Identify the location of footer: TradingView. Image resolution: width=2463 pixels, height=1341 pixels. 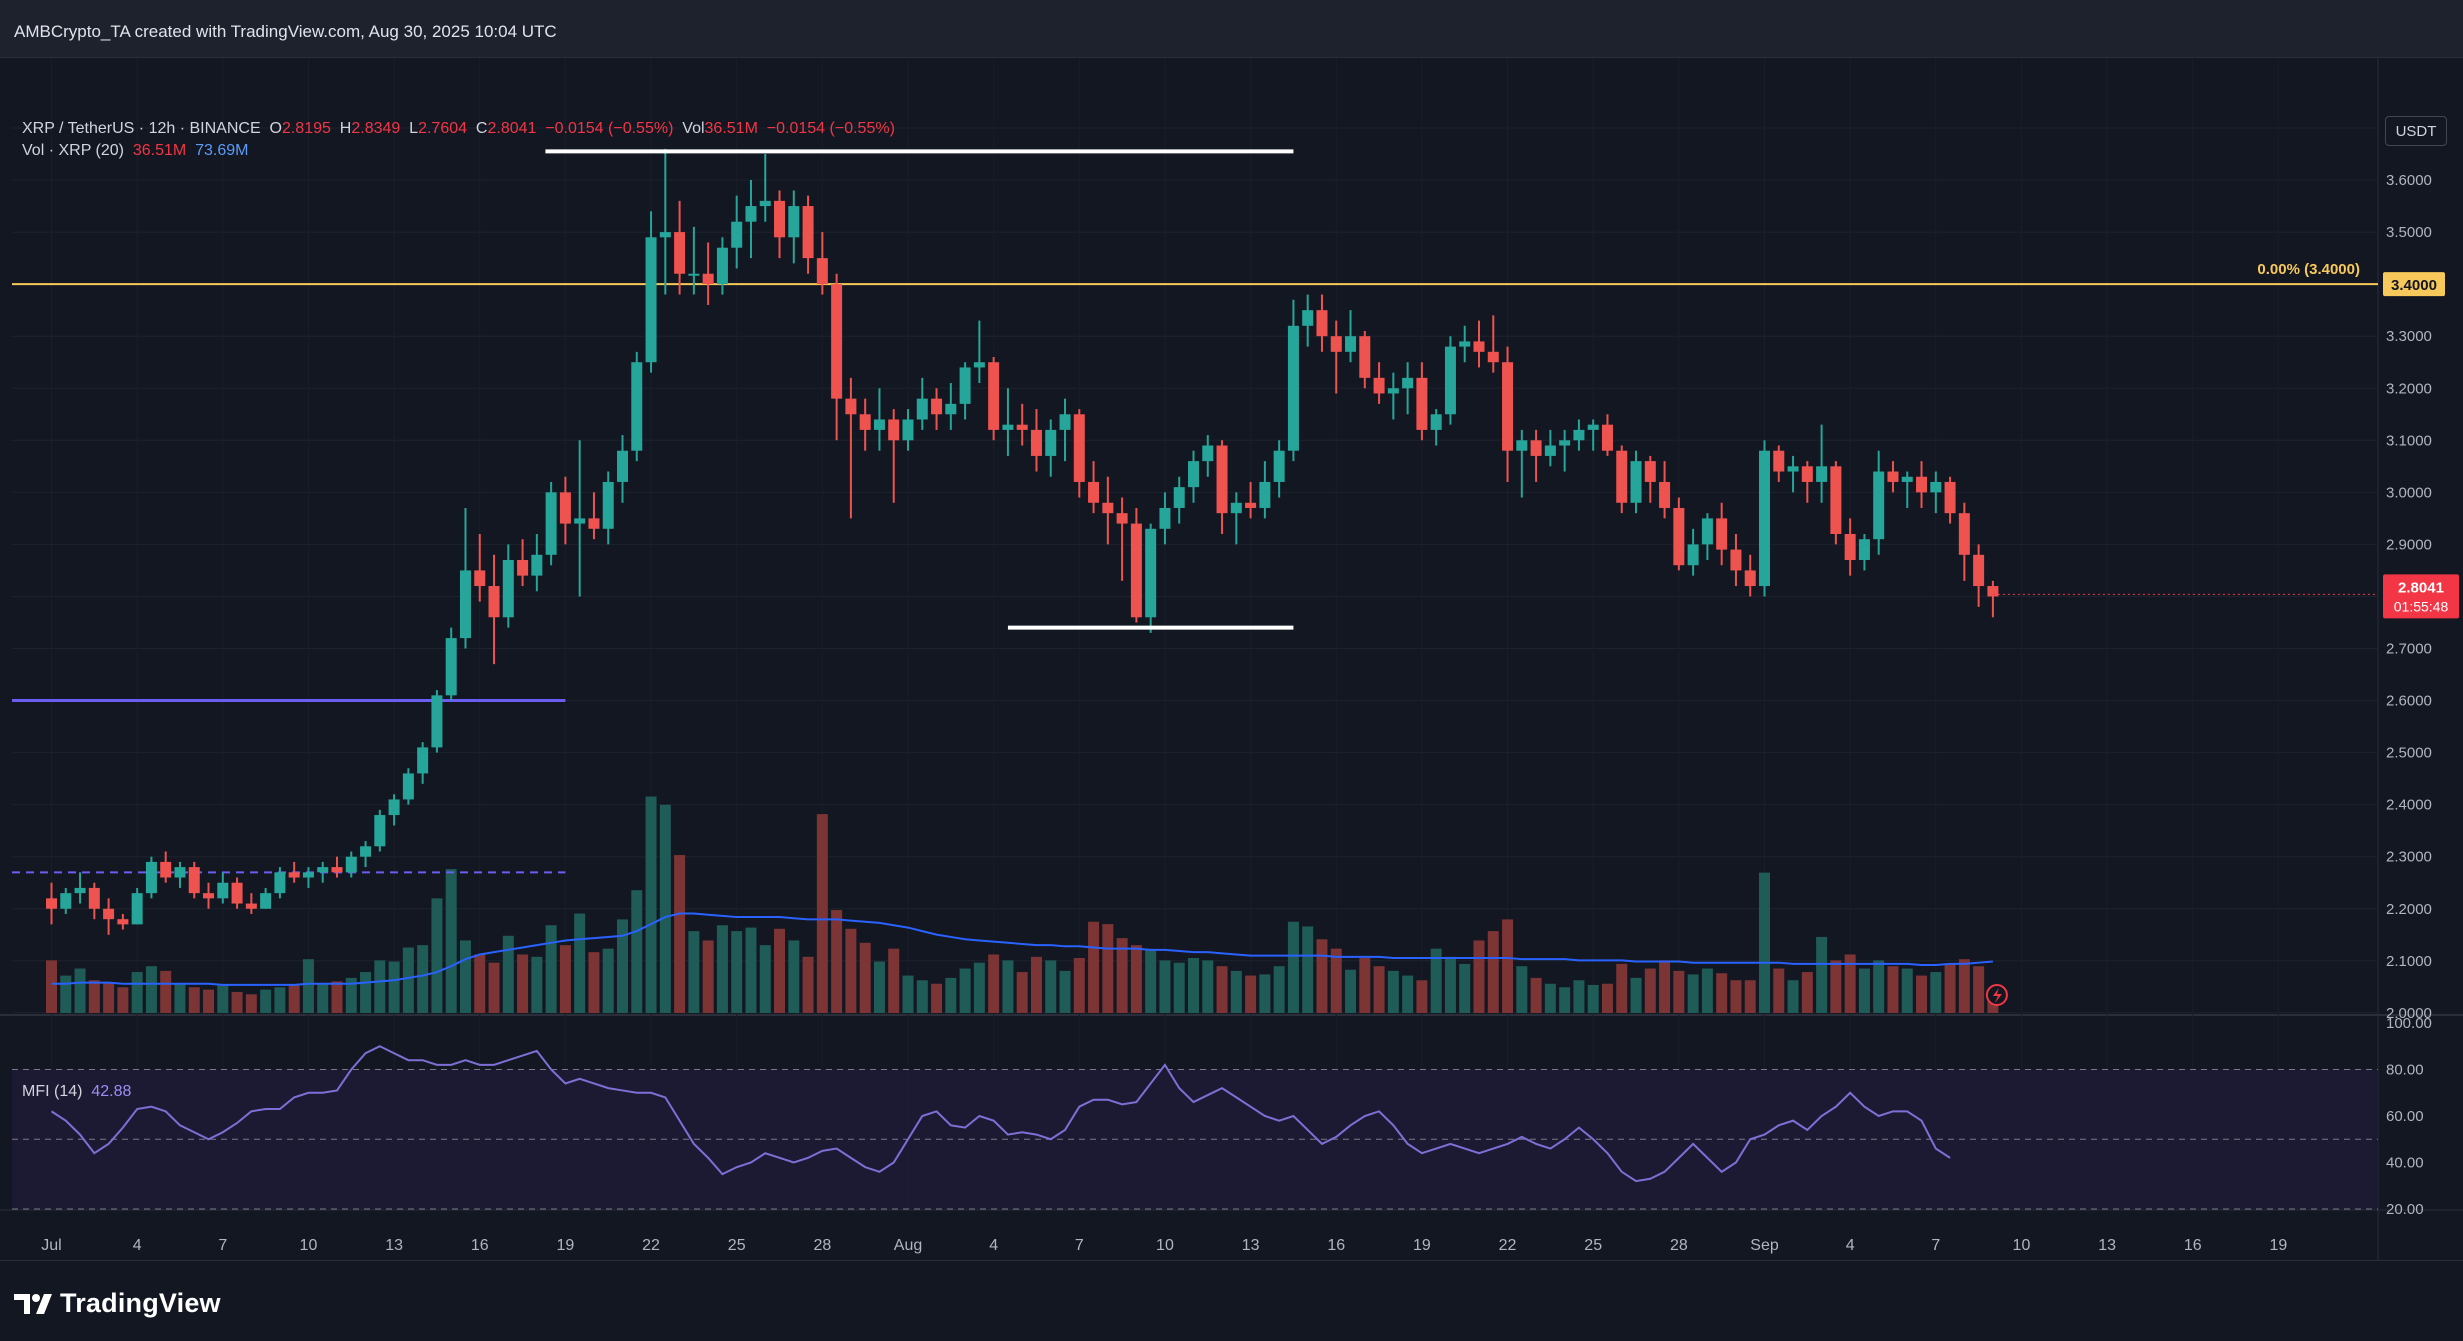
(1231, 1300).